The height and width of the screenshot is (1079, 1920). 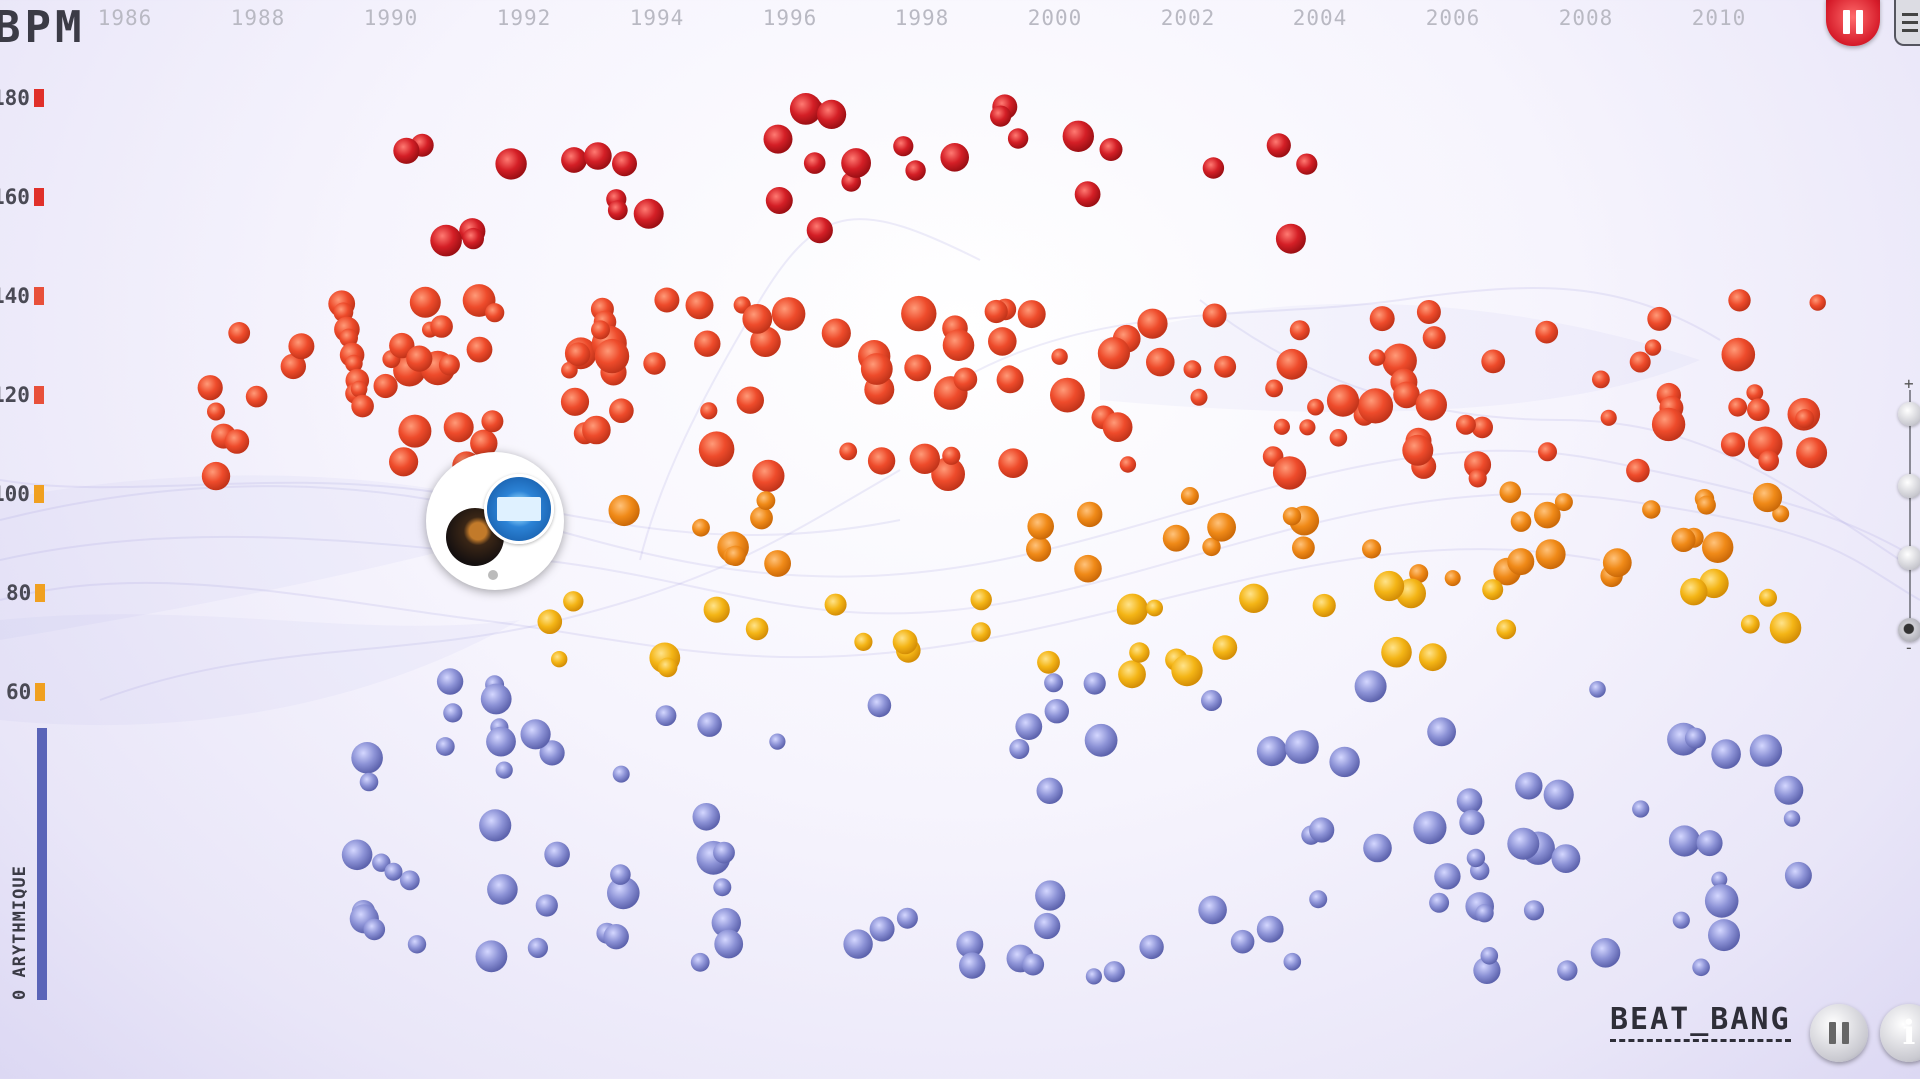 I want to click on menu-icon, so click(x=1907, y=23).